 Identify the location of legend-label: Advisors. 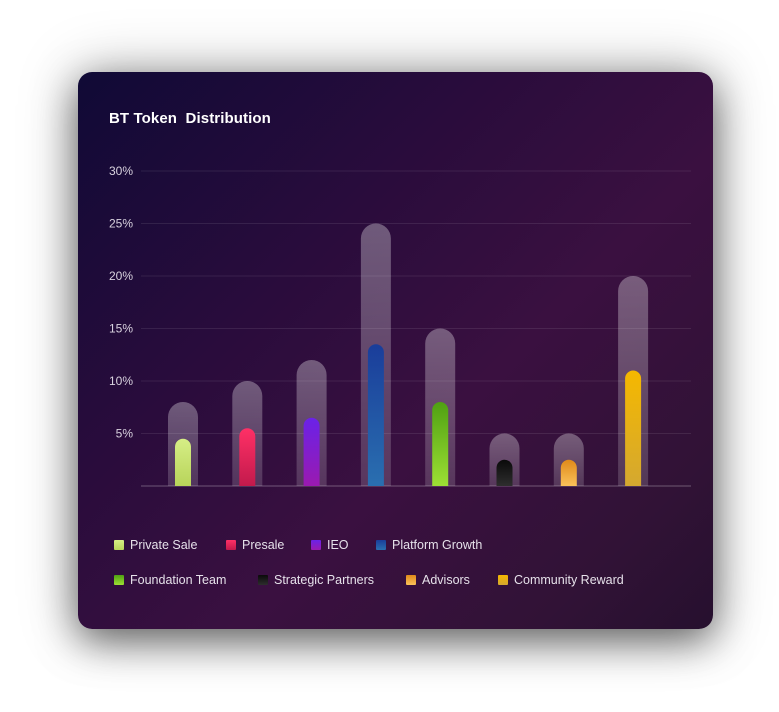
(446, 580).